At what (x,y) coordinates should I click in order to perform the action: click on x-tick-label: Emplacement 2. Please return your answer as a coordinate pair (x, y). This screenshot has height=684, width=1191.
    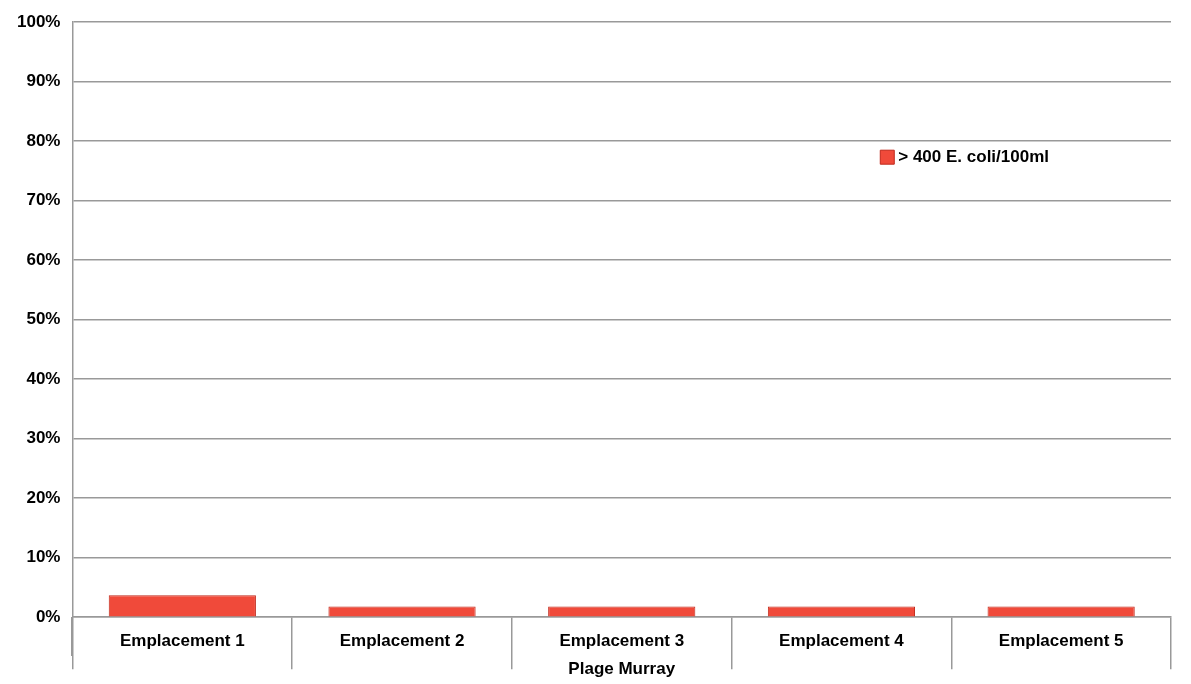
    Looking at the image, I should click on (402, 641).